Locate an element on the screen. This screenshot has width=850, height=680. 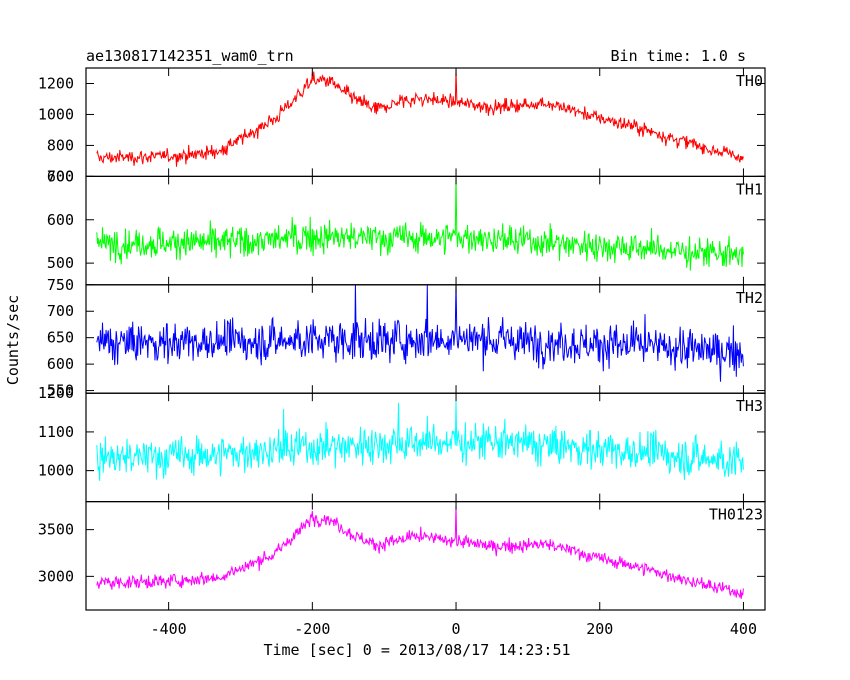
y-axis-label: Counts/sec is located at coordinates (13, 340).